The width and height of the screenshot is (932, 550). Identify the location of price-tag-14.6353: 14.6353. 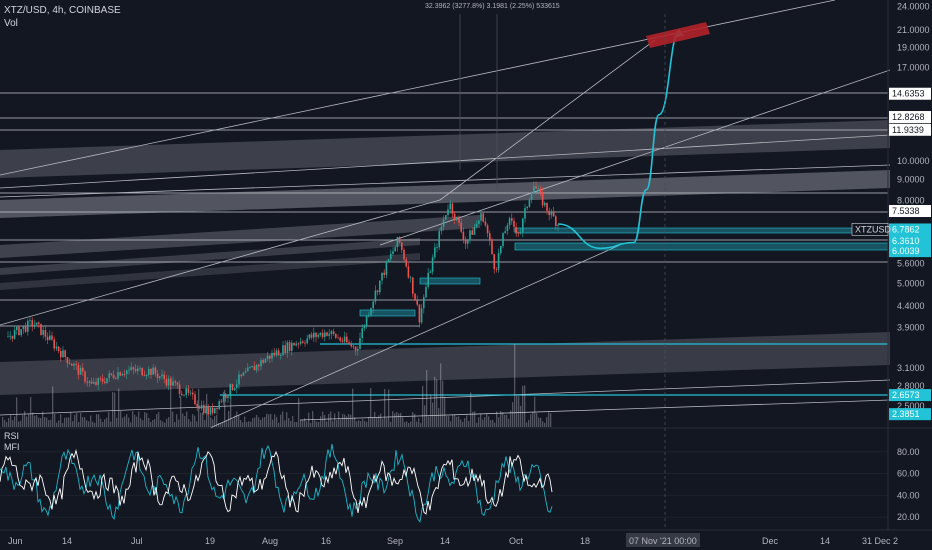
(910, 93).